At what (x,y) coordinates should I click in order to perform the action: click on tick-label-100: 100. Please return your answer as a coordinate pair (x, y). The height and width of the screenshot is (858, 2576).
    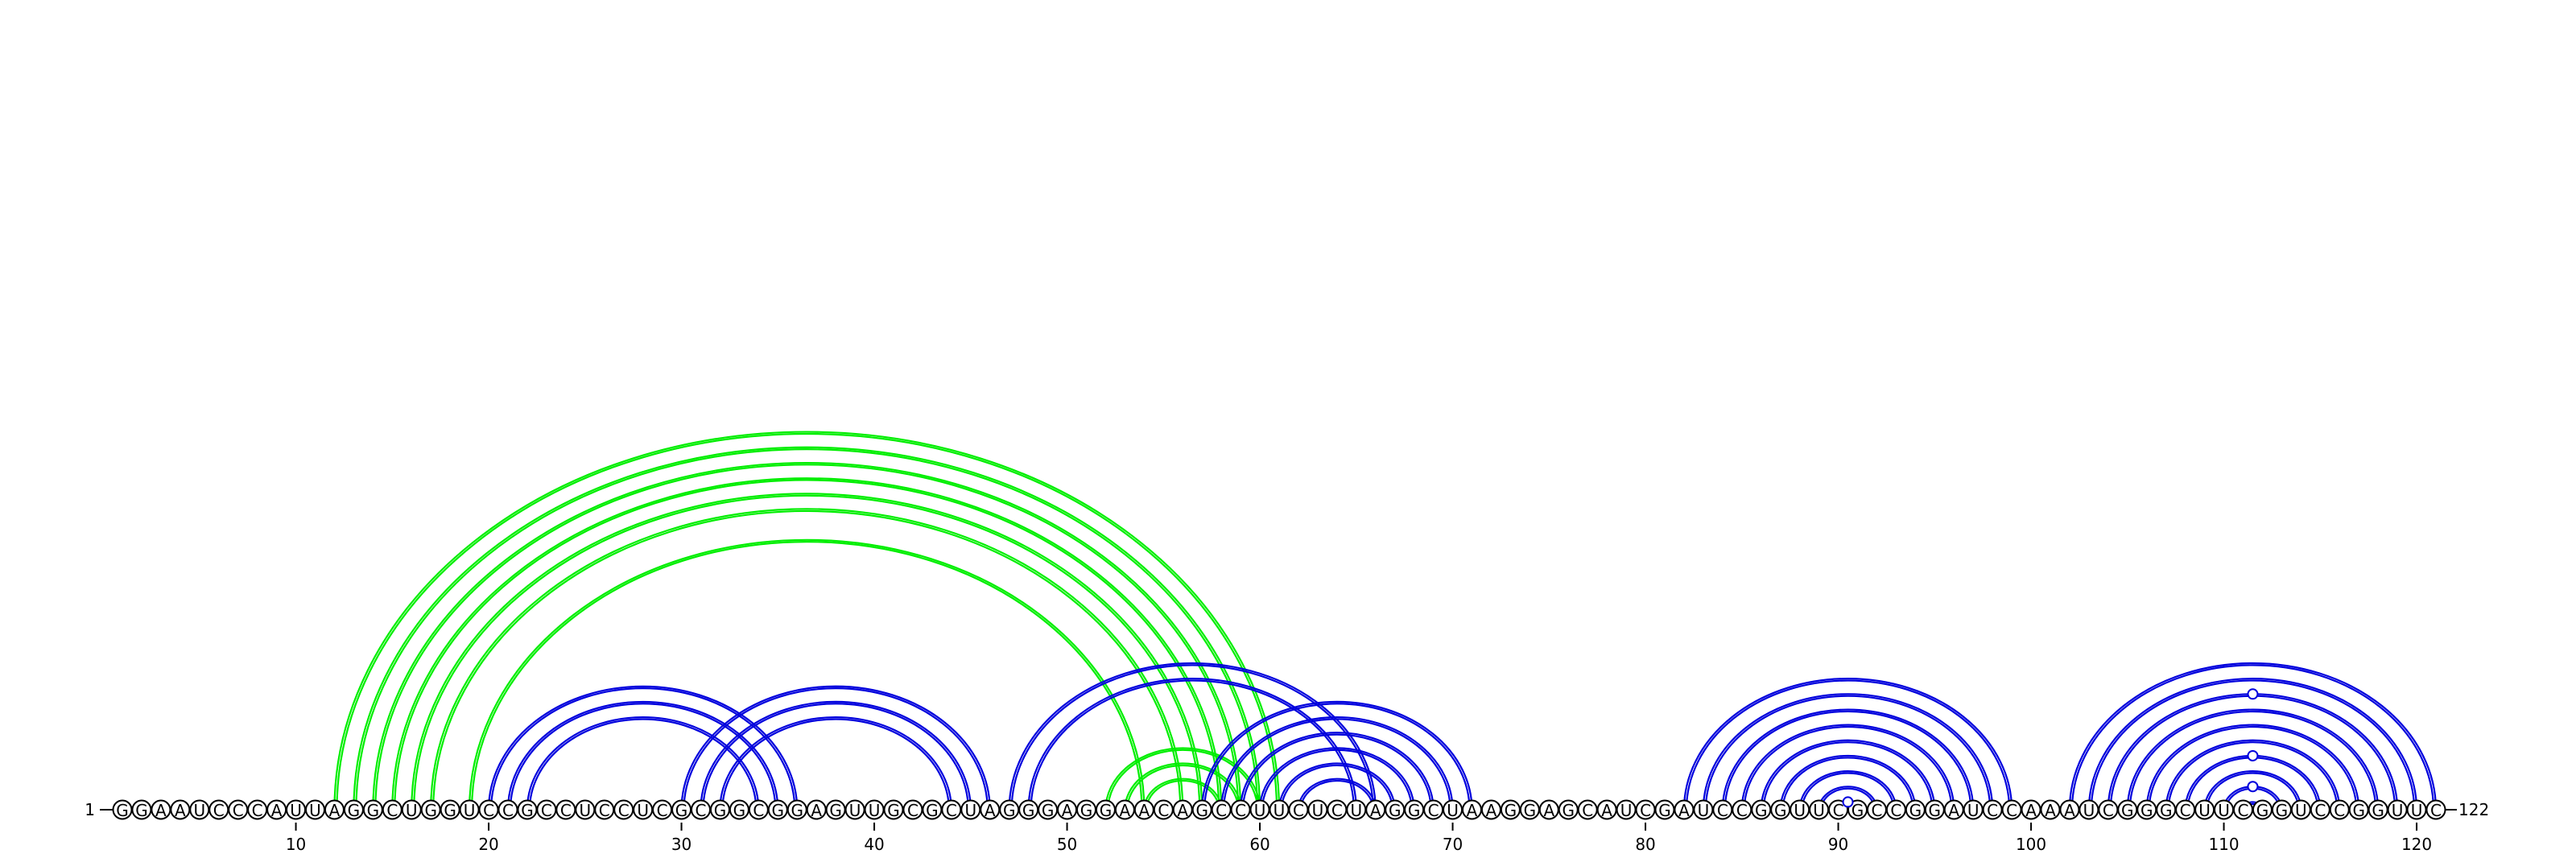
    Looking at the image, I should click on (2031, 845).